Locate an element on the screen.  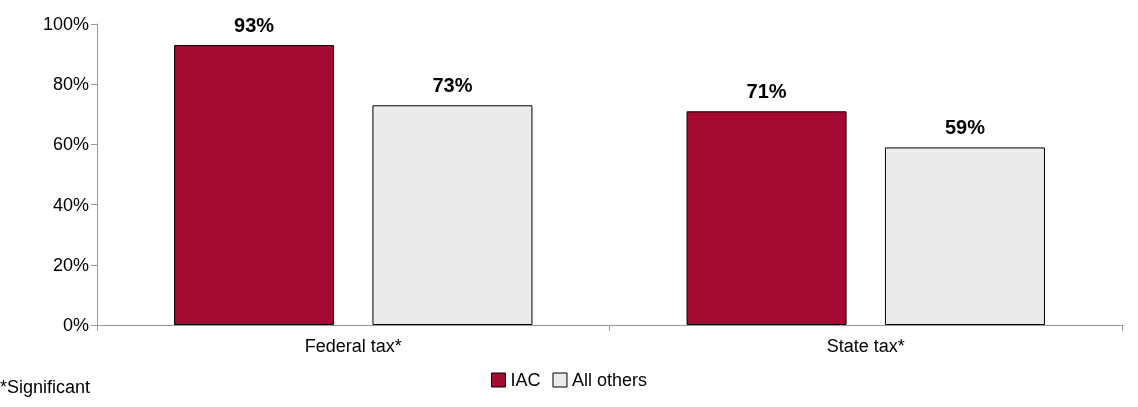
legend-label: IAC is located at coordinates (525, 380).